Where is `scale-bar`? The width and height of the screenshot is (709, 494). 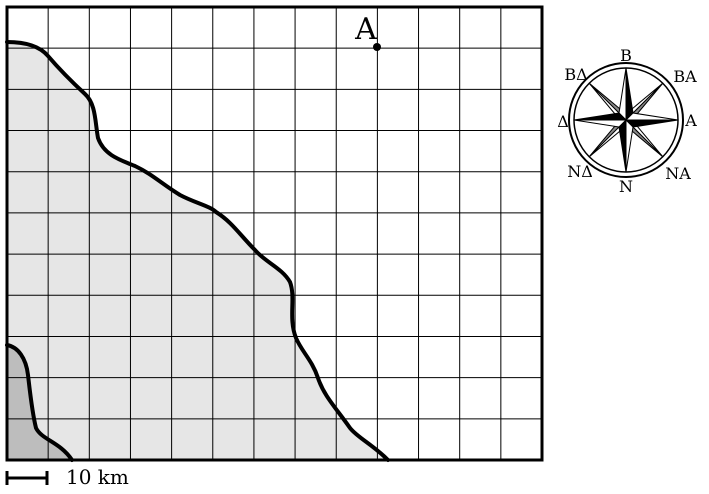 scale-bar is located at coordinates (27, 478).